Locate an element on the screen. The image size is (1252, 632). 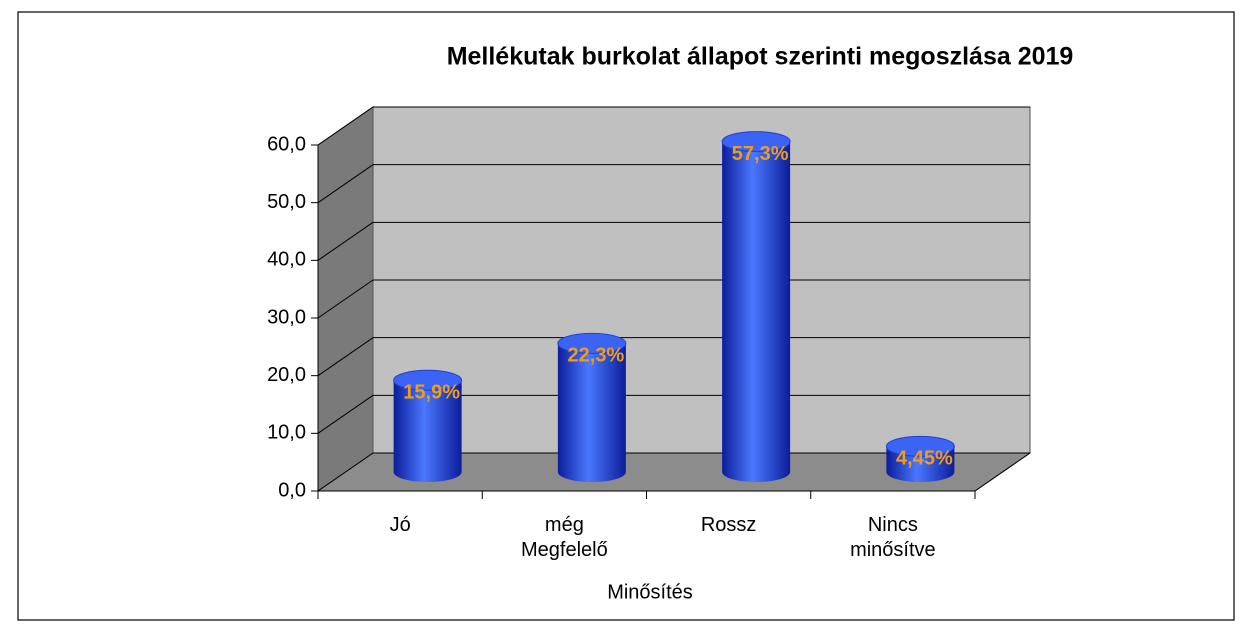
y-tick-label: 30,0 is located at coordinates (286, 317).